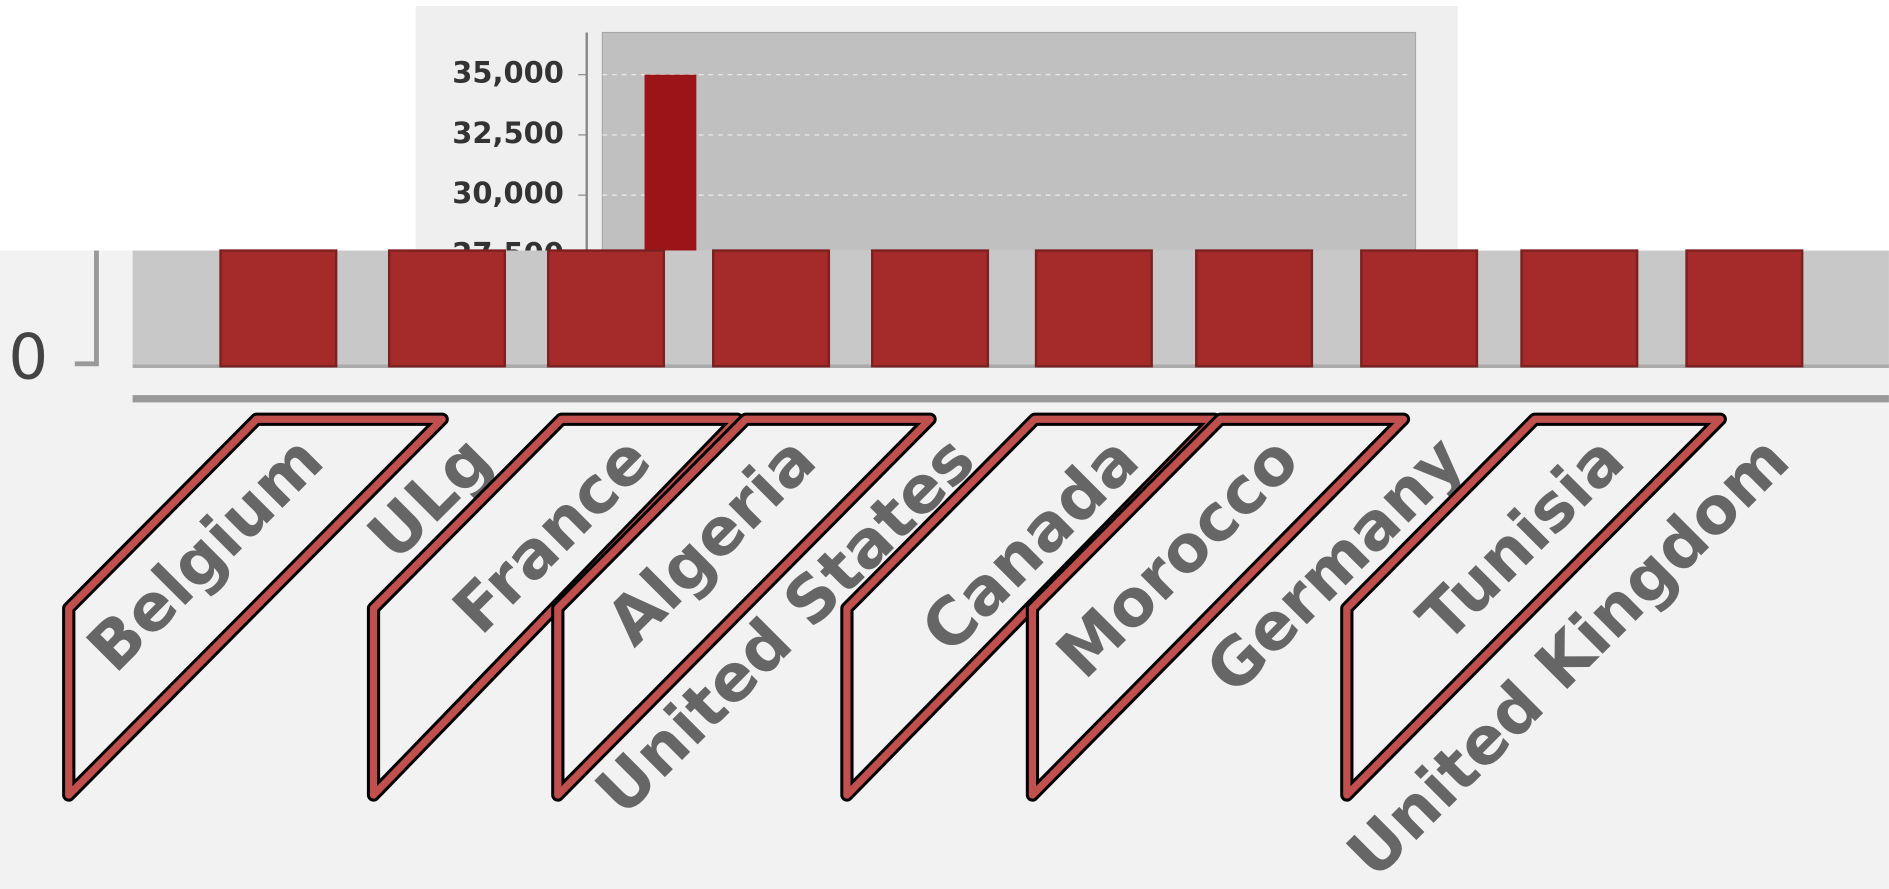 Image resolution: width=1889 pixels, height=889 pixels. Describe the element at coordinates (1009, 141) in the screenshot. I see `plot-area` at that location.